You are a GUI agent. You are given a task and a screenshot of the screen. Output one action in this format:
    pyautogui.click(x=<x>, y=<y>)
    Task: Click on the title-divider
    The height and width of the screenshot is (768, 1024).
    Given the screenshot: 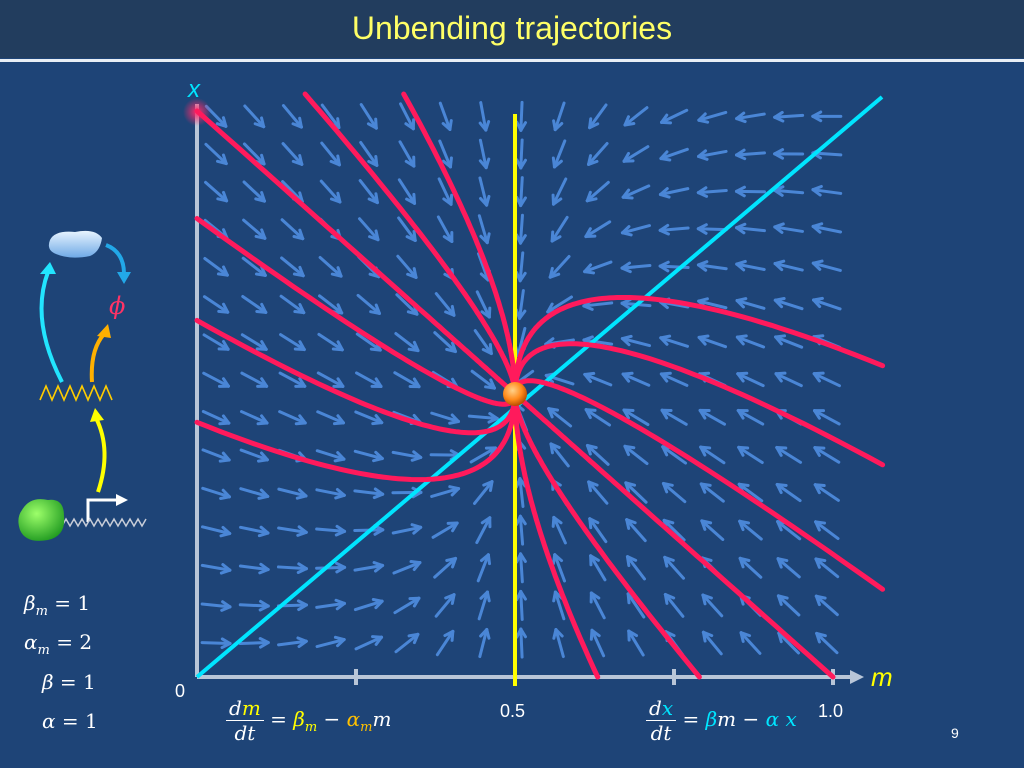 What is the action you would take?
    pyautogui.click(x=512, y=60)
    